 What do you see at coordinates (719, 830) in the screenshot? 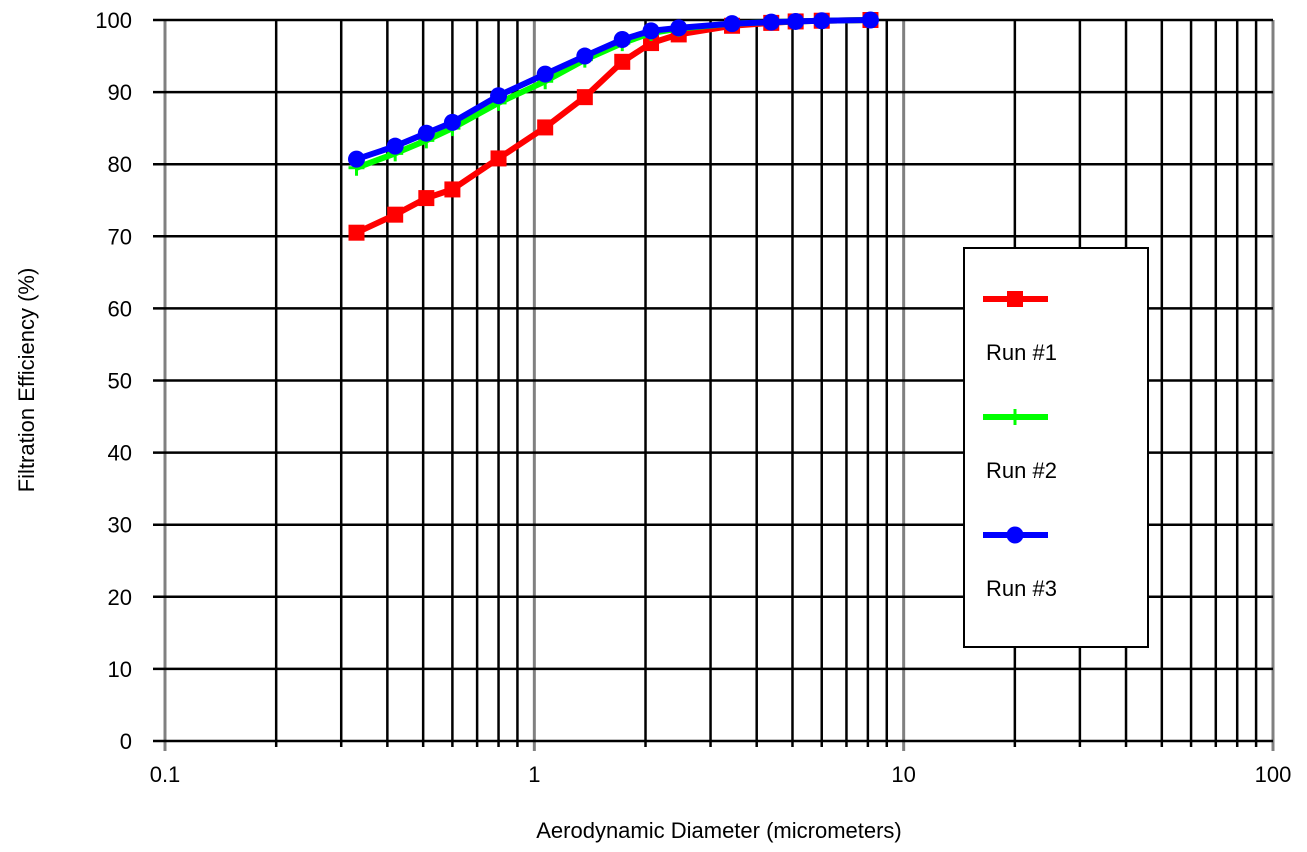
I see `x-axis-title: Aerodynamic Diameter (micrometers)` at bounding box center [719, 830].